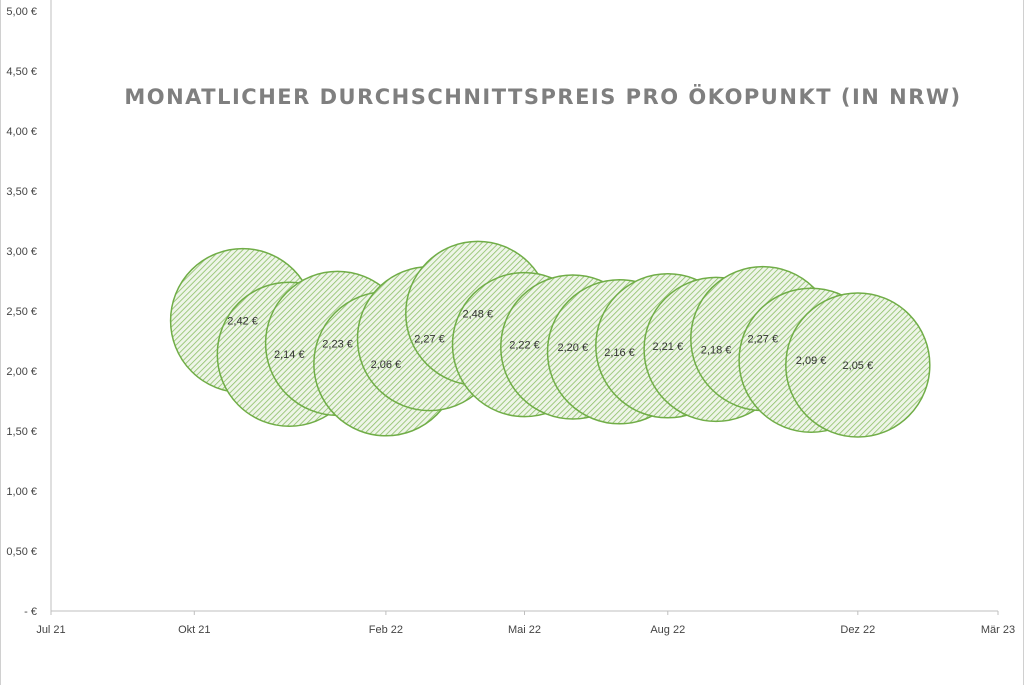 The image size is (1024, 685). I want to click on data-label: 2,23 €, so click(337, 344).